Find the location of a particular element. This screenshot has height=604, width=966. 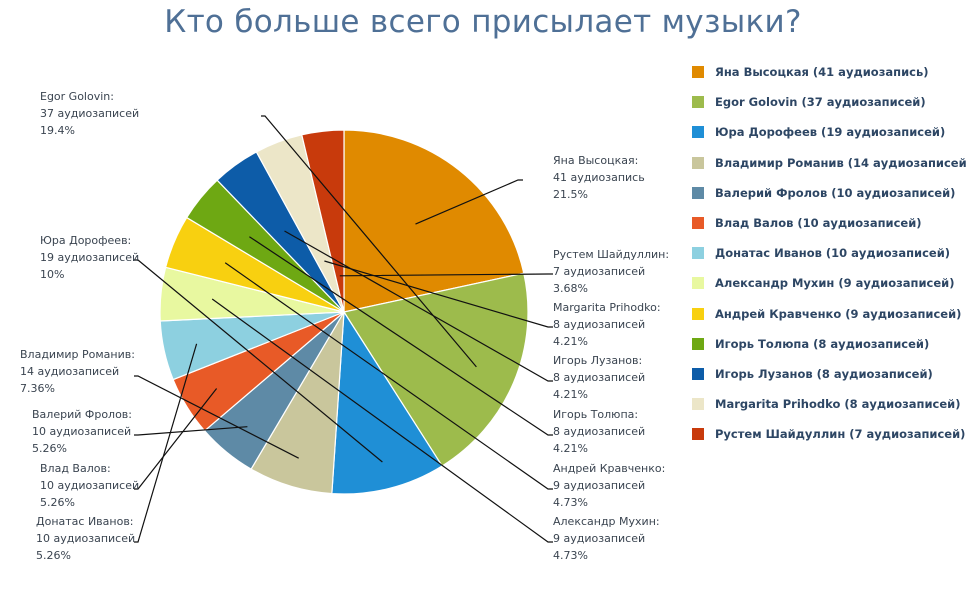

legend-label: Юра Дорофеев (19 аудиозаписей) is located at coordinates (830, 132).